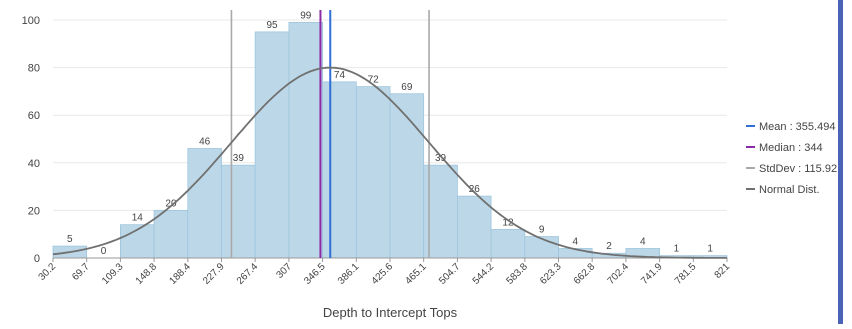  What do you see at coordinates (508, 222) in the screenshot?
I see `bar-data-label: 12` at bounding box center [508, 222].